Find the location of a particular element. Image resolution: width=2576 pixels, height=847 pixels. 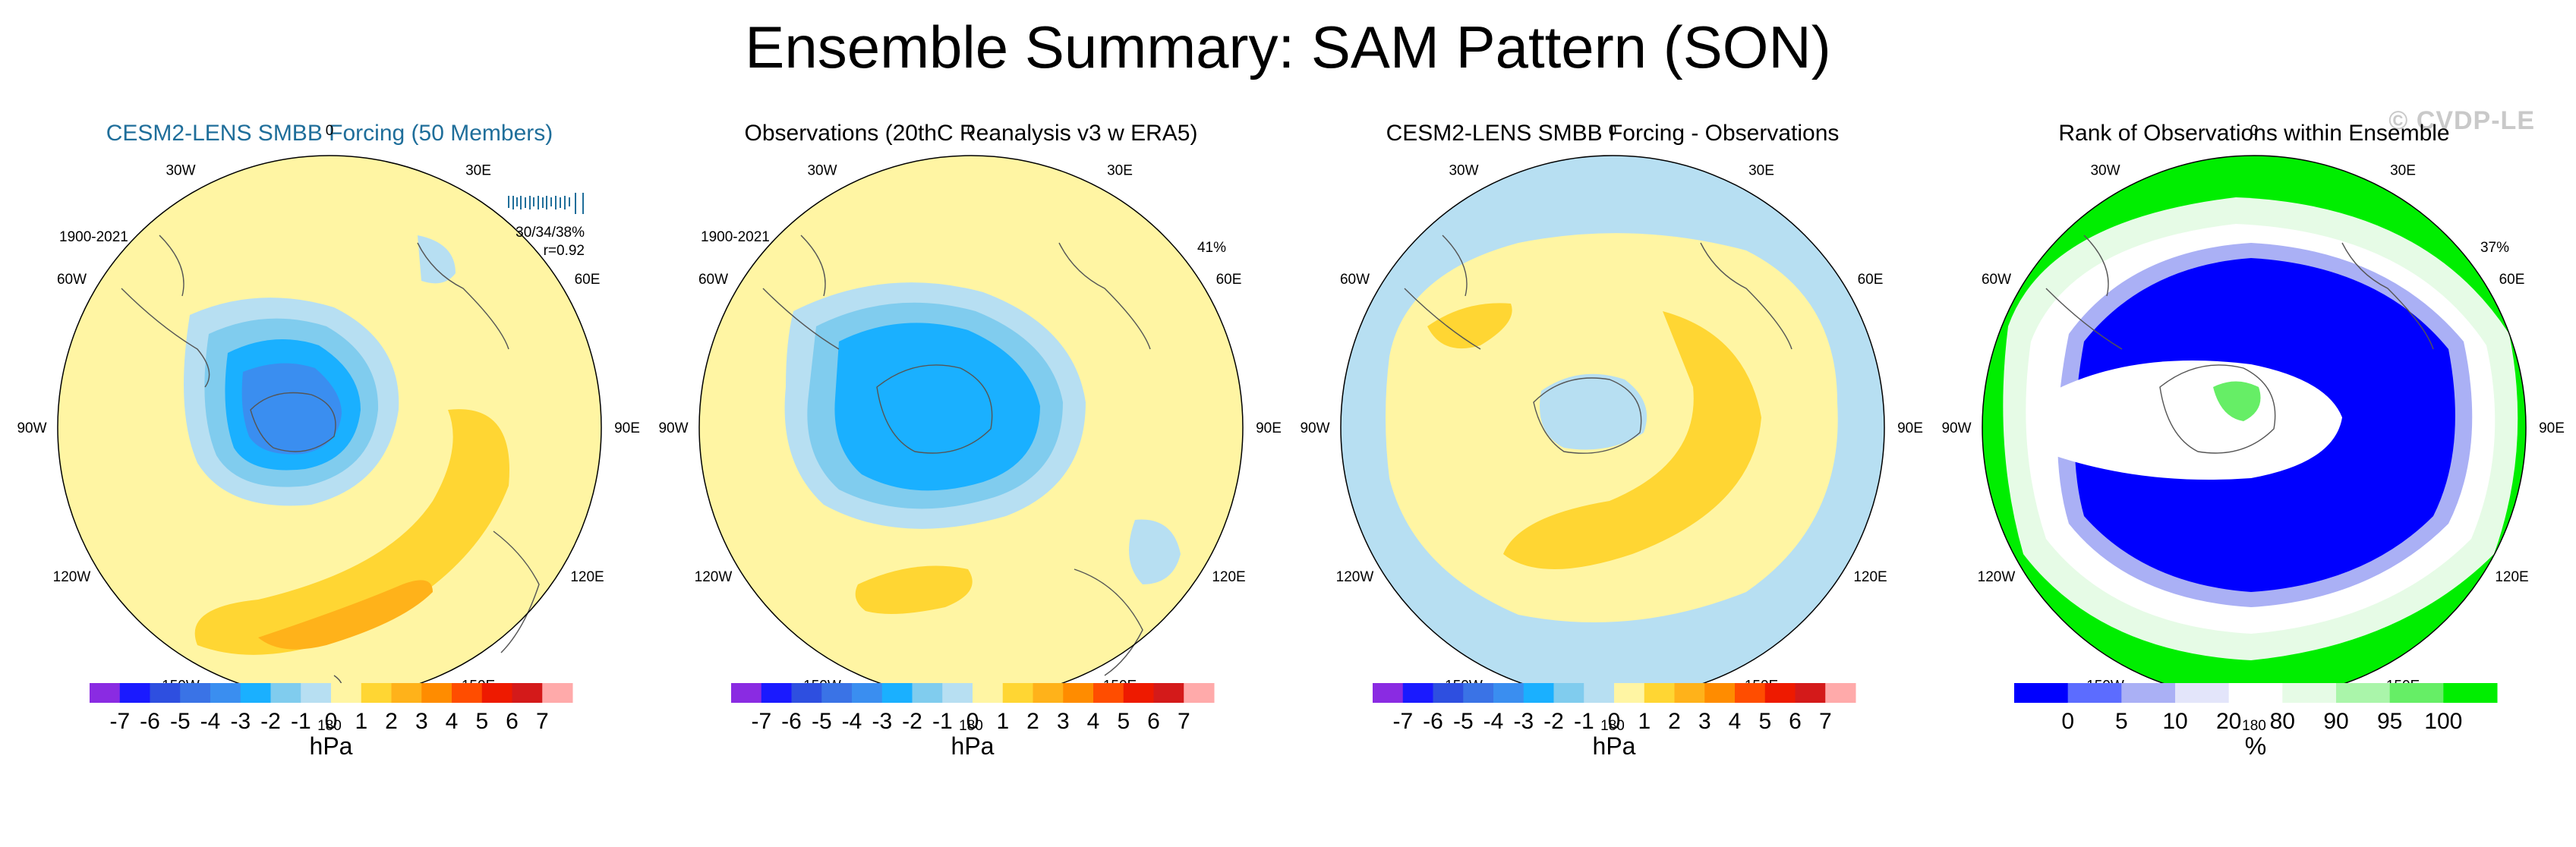

colorbar-unit: % is located at coordinates (2255, 746).